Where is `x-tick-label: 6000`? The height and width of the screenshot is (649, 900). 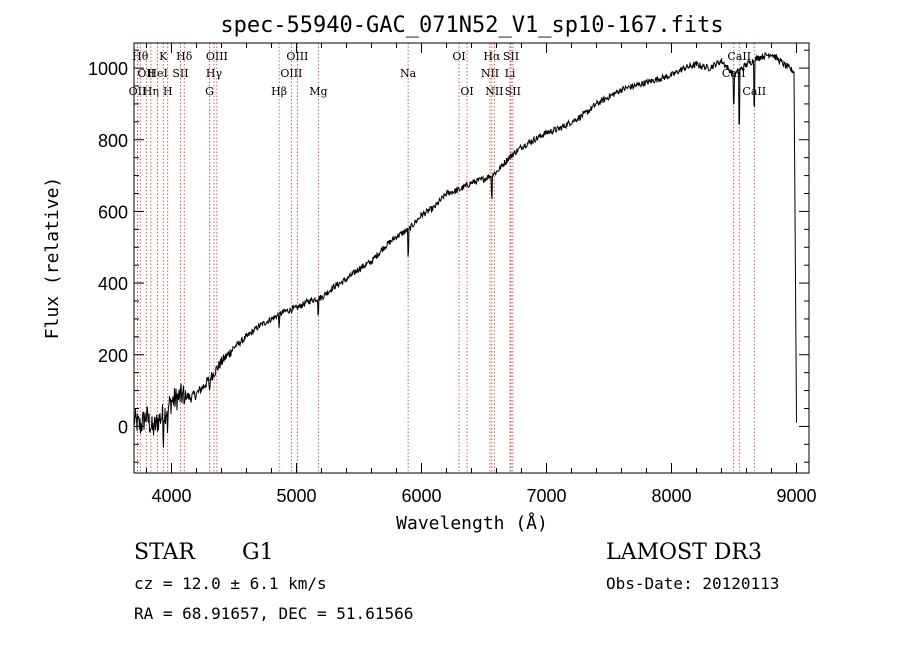
x-tick-label: 6000 is located at coordinates (421, 496).